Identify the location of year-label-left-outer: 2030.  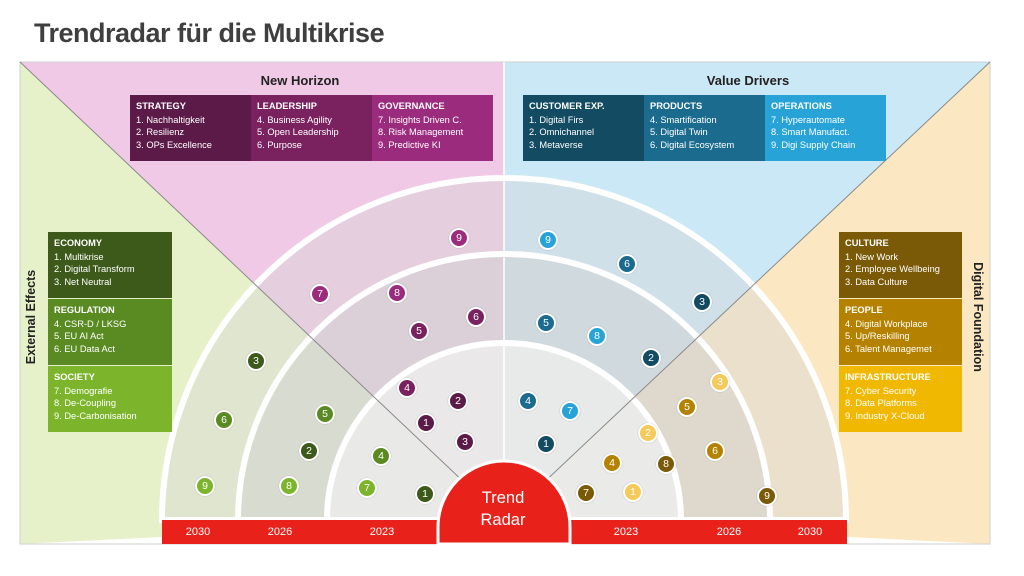
(198, 532).